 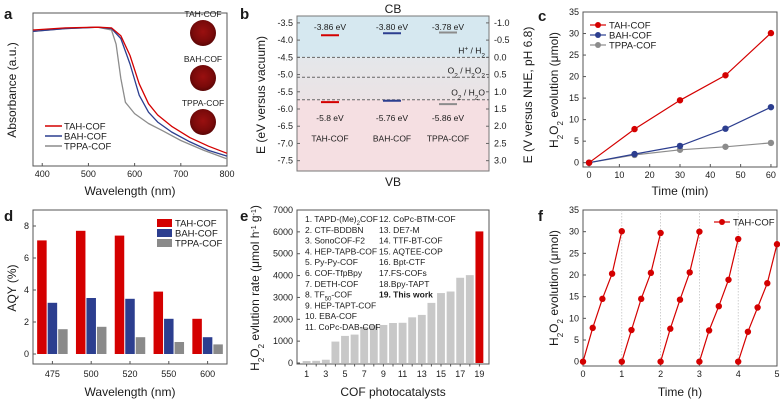 What do you see at coordinates (574, 34) in the screenshot?
I see `y-tick-label: 30` at bounding box center [574, 34].